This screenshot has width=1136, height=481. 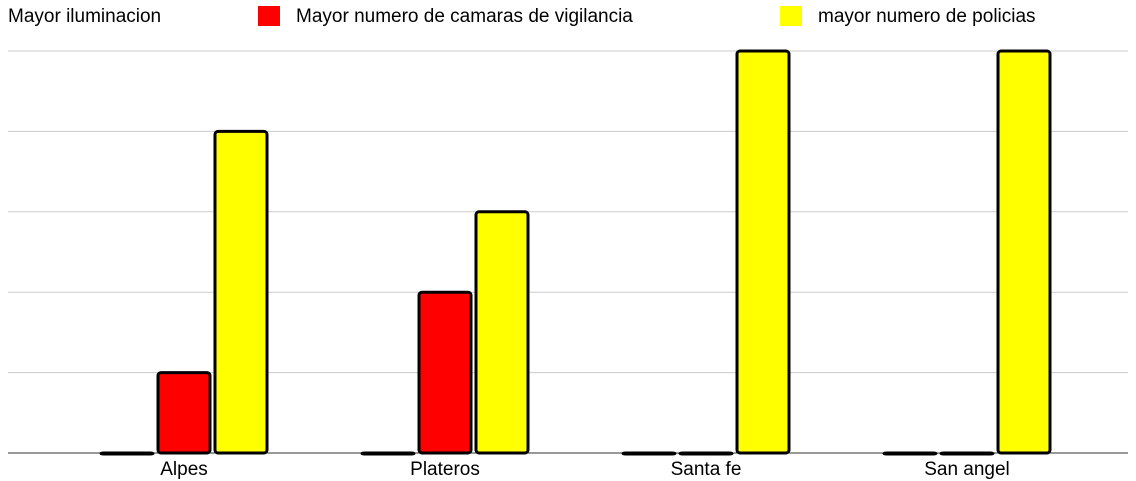 I want to click on legend-label: Mayor iluminacion, so click(x=84, y=16).